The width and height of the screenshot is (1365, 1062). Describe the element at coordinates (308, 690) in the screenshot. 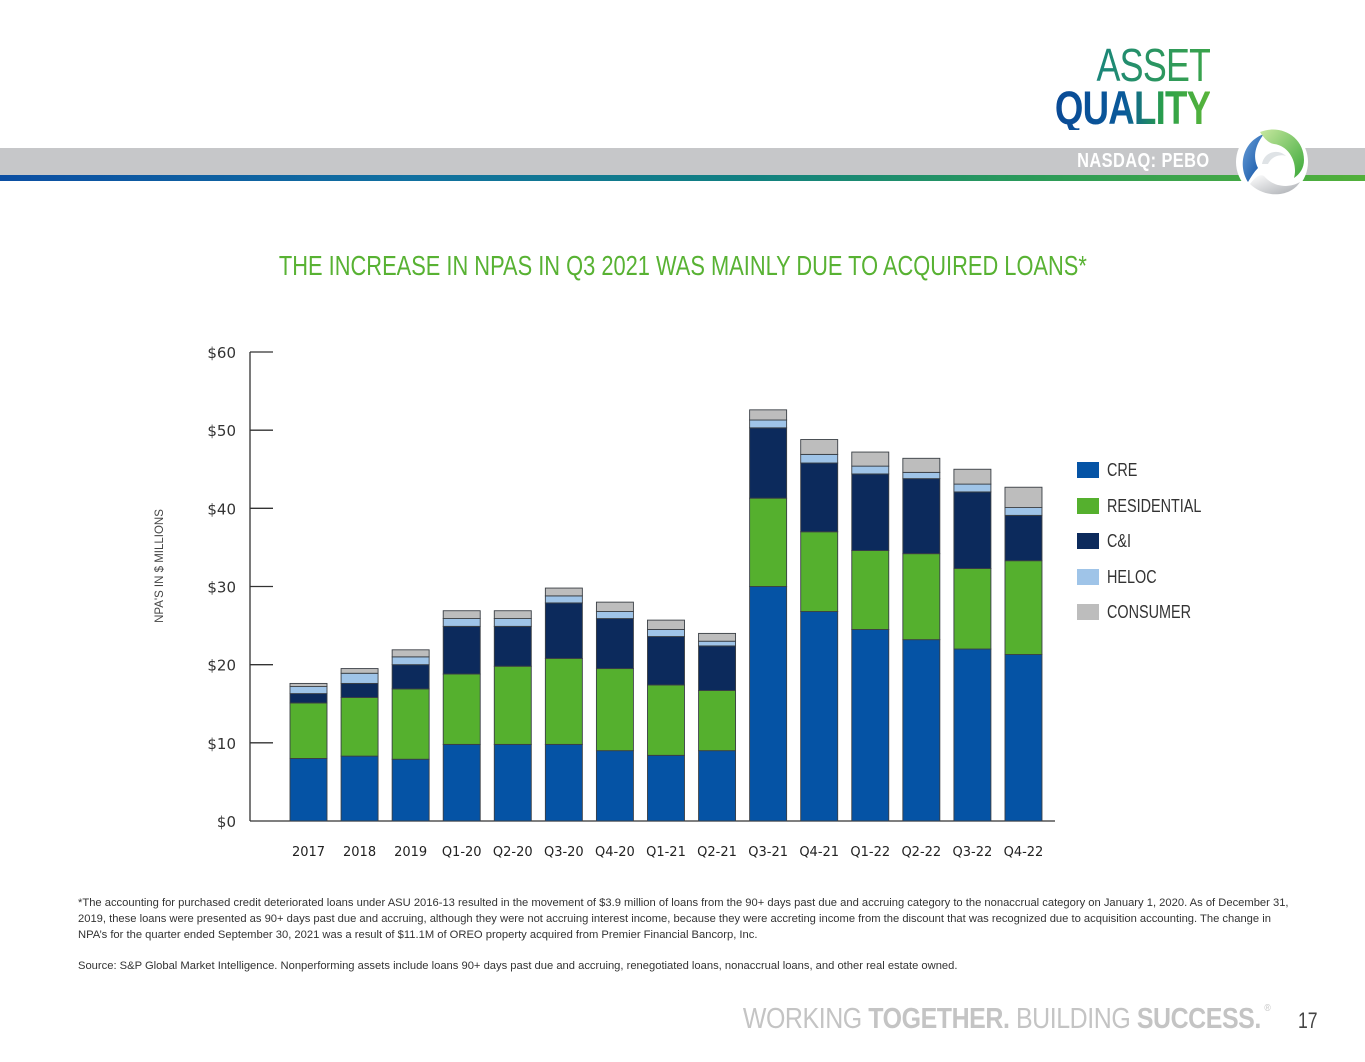

I see `bar-segment-heloc-2017` at that location.